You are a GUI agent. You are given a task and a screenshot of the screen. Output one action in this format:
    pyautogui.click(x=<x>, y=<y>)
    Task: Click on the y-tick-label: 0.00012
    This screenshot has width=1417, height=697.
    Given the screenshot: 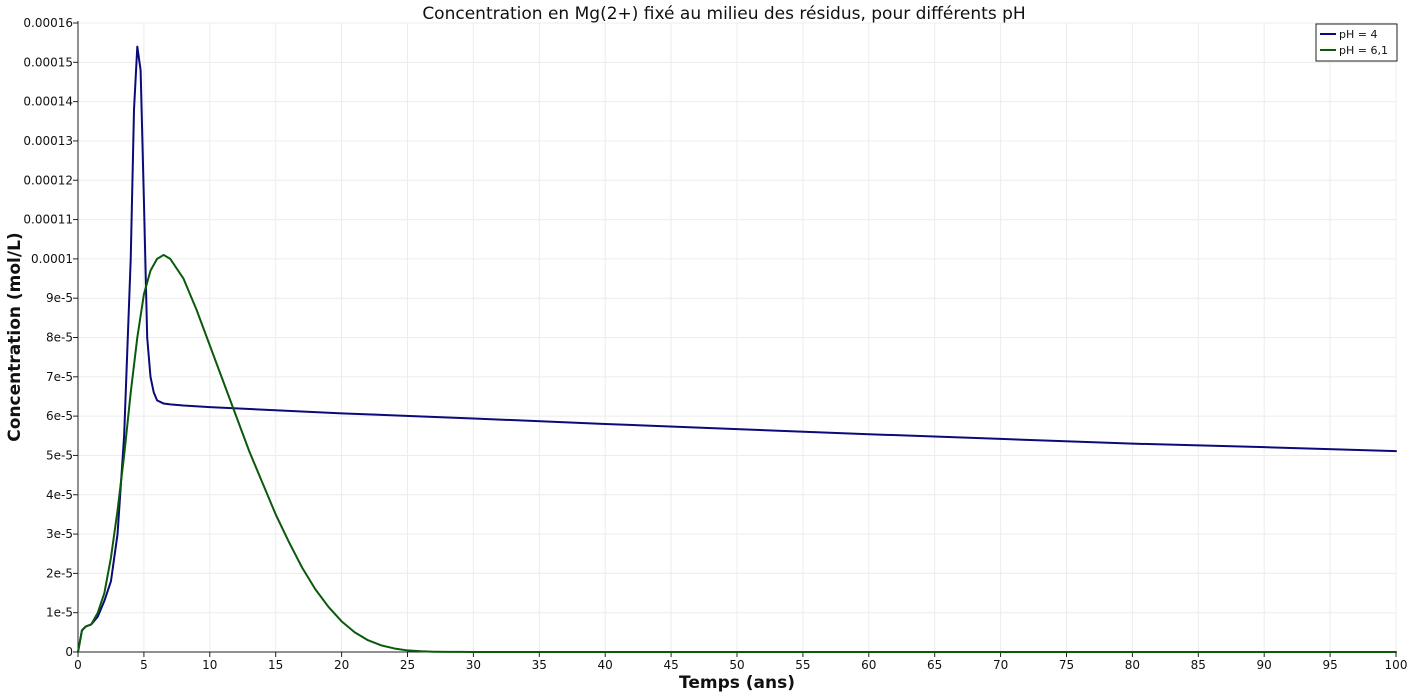 What is the action you would take?
    pyautogui.click(x=48, y=180)
    